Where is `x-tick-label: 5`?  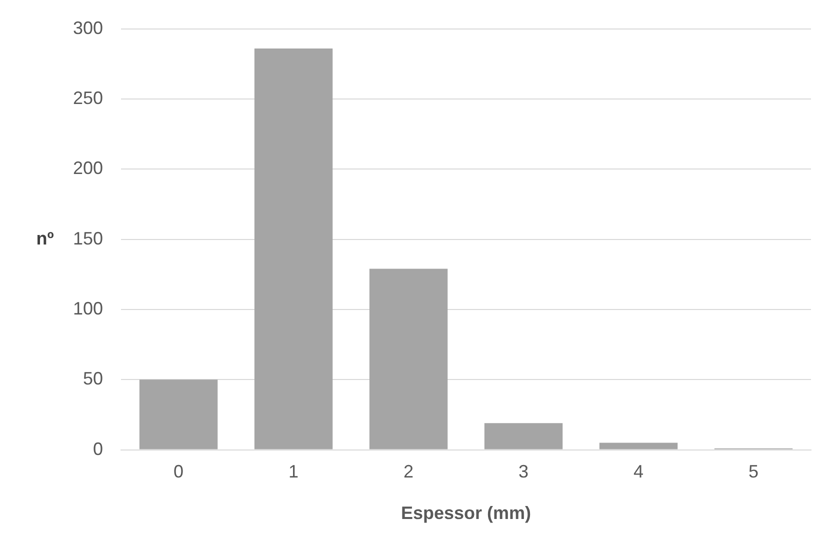 x-tick-label: 5 is located at coordinates (753, 472).